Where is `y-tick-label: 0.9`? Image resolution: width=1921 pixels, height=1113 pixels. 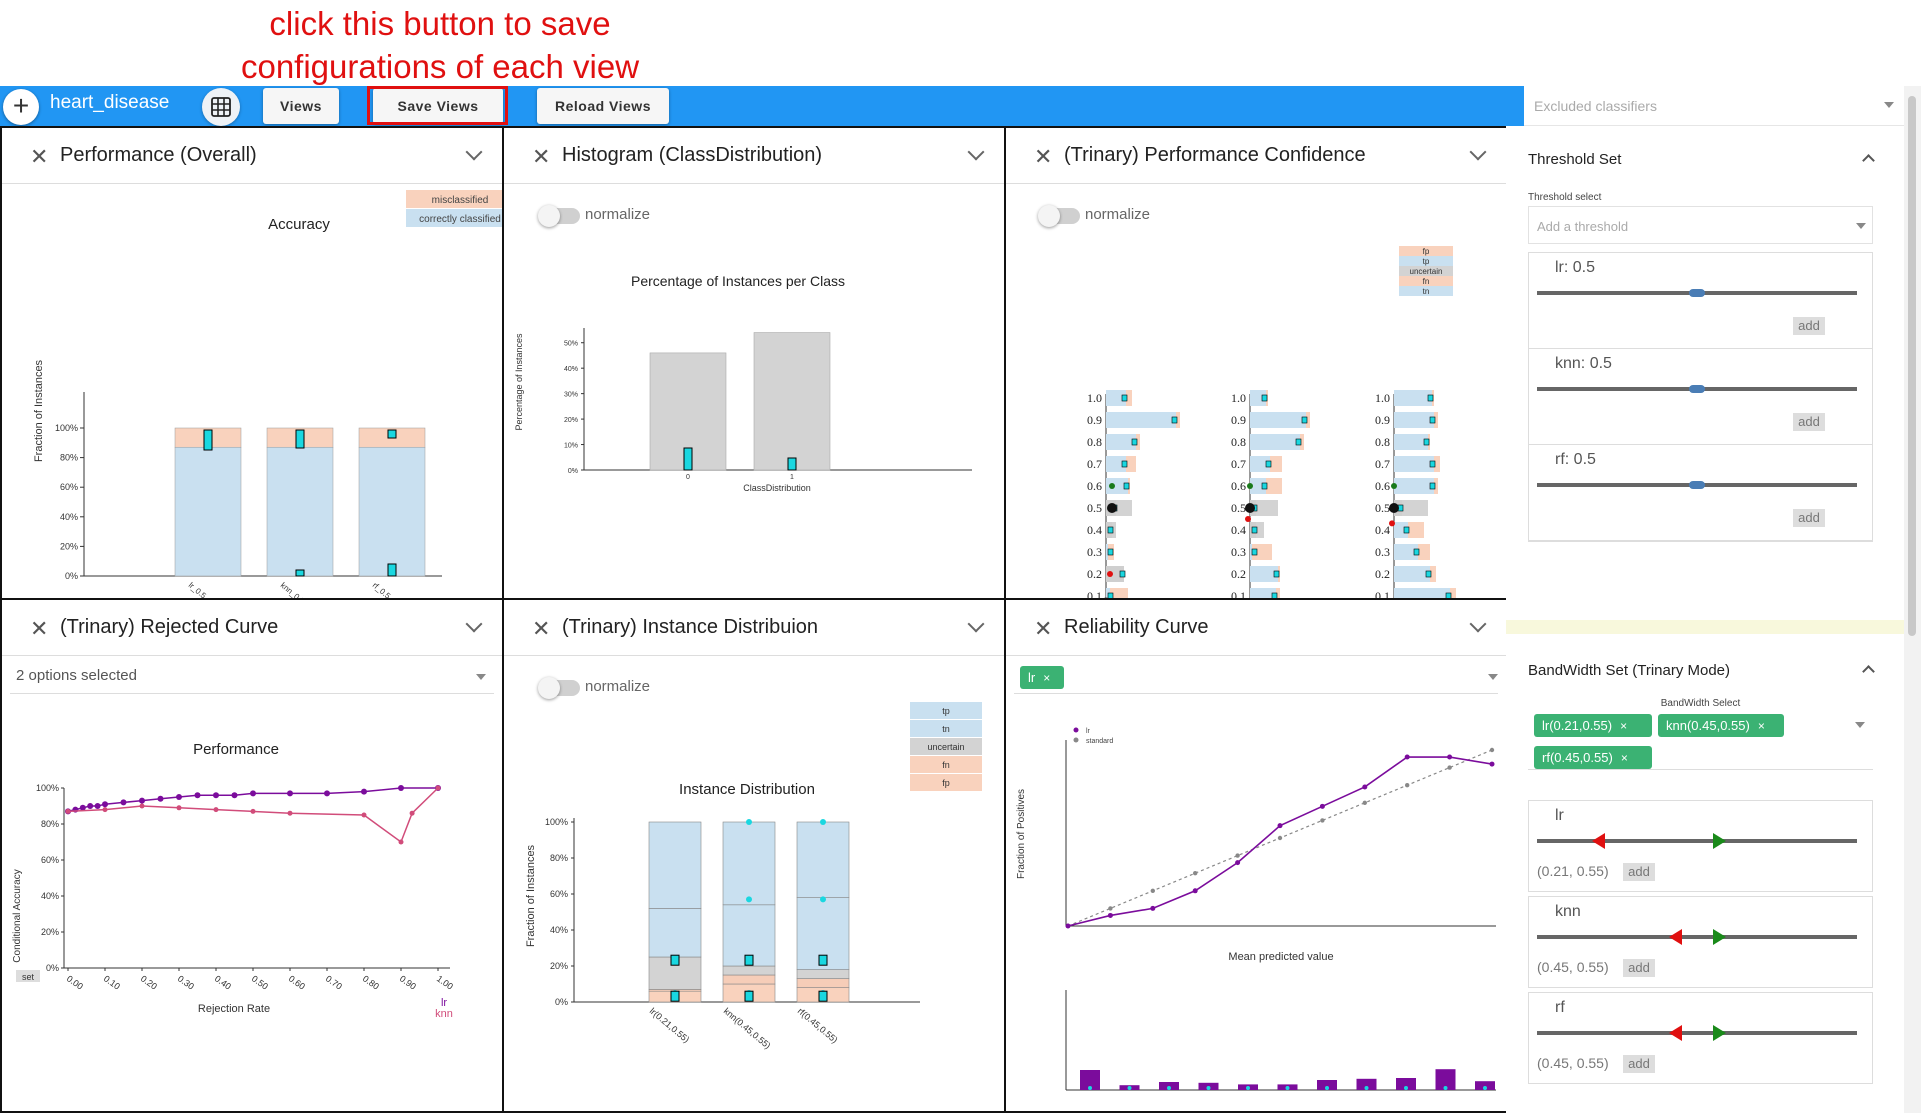 y-tick-label: 0.9 is located at coordinates (1238, 420).